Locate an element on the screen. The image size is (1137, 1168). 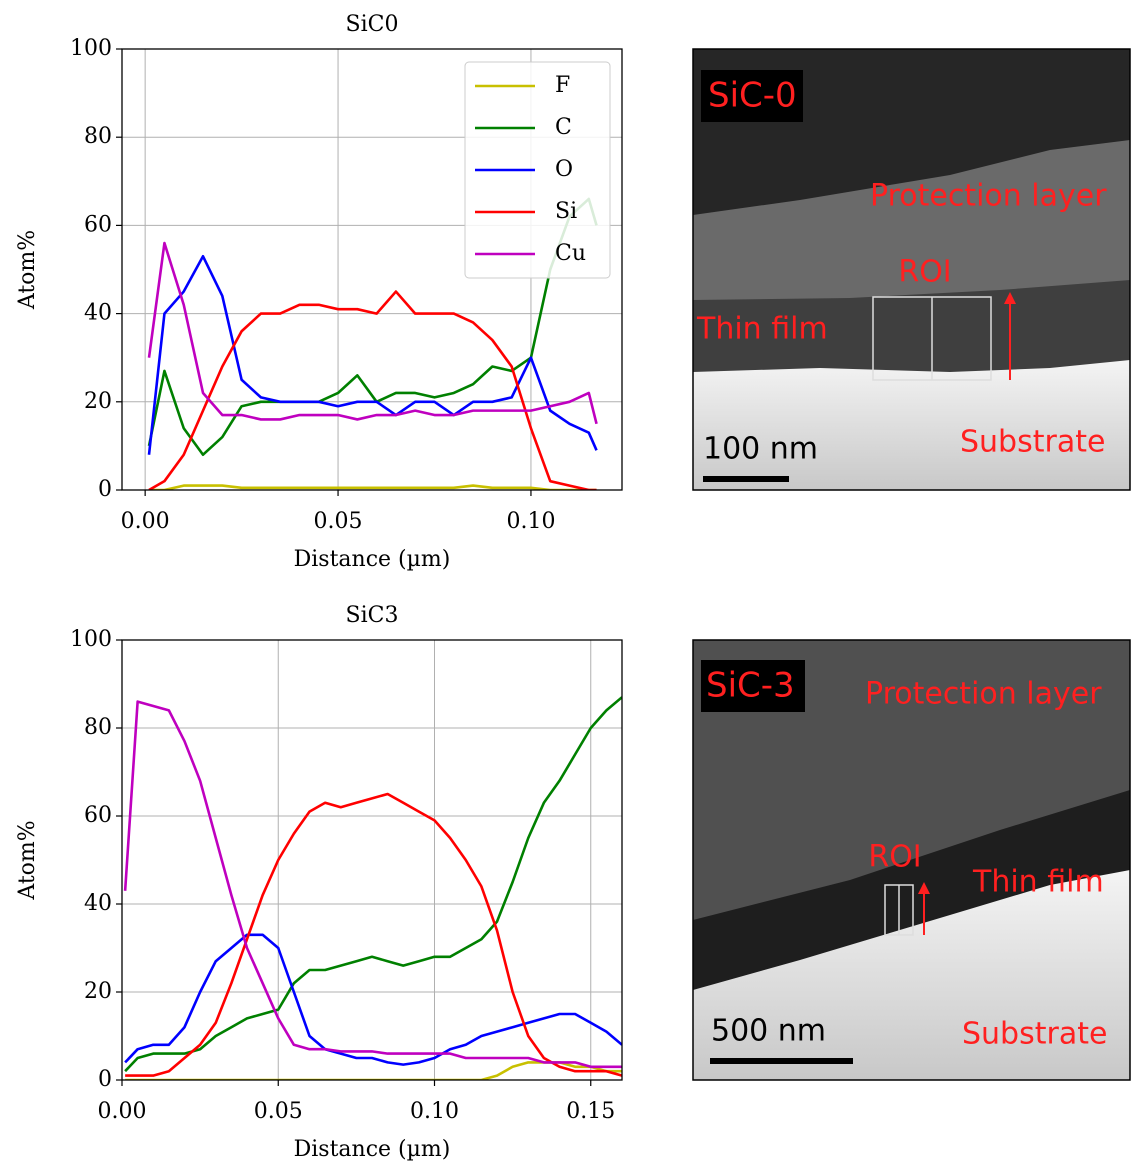
chart-title: SiC0 is located at coordinates (372, 24).